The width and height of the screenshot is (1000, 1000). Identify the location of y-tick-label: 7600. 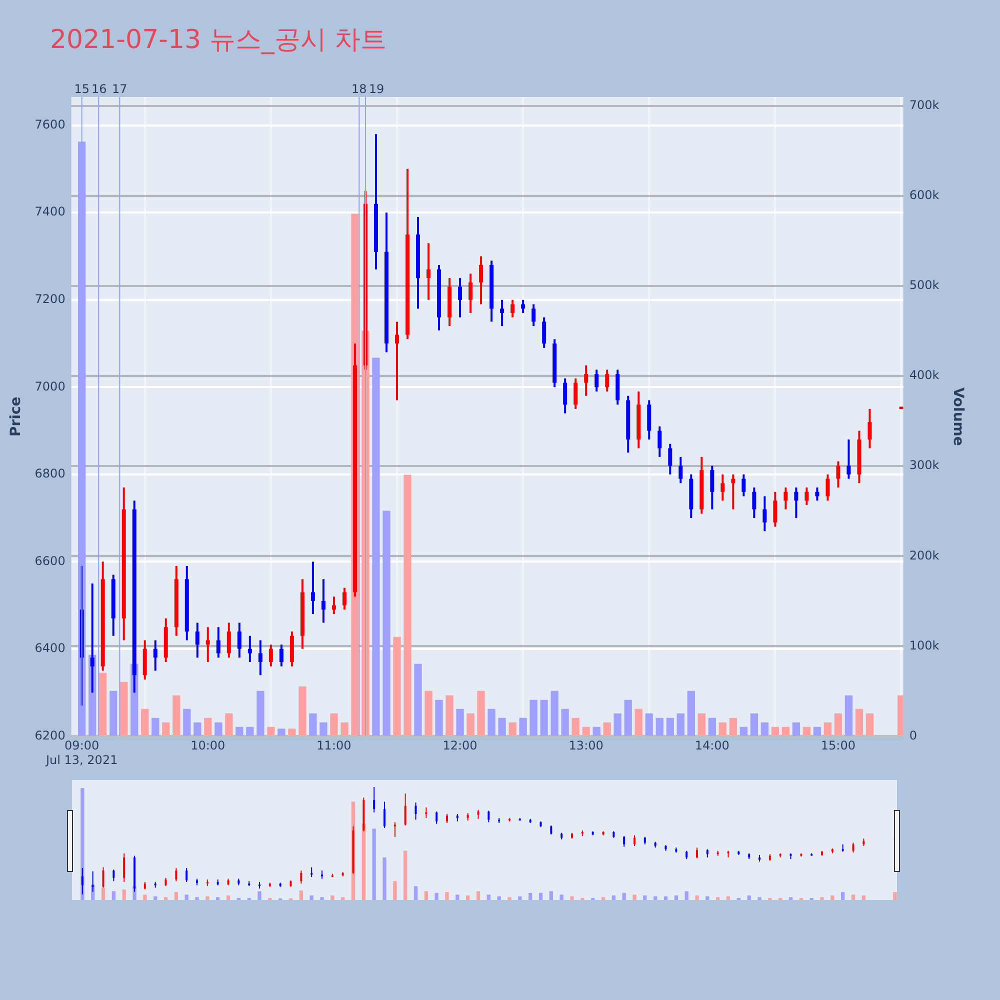
(50, 124).